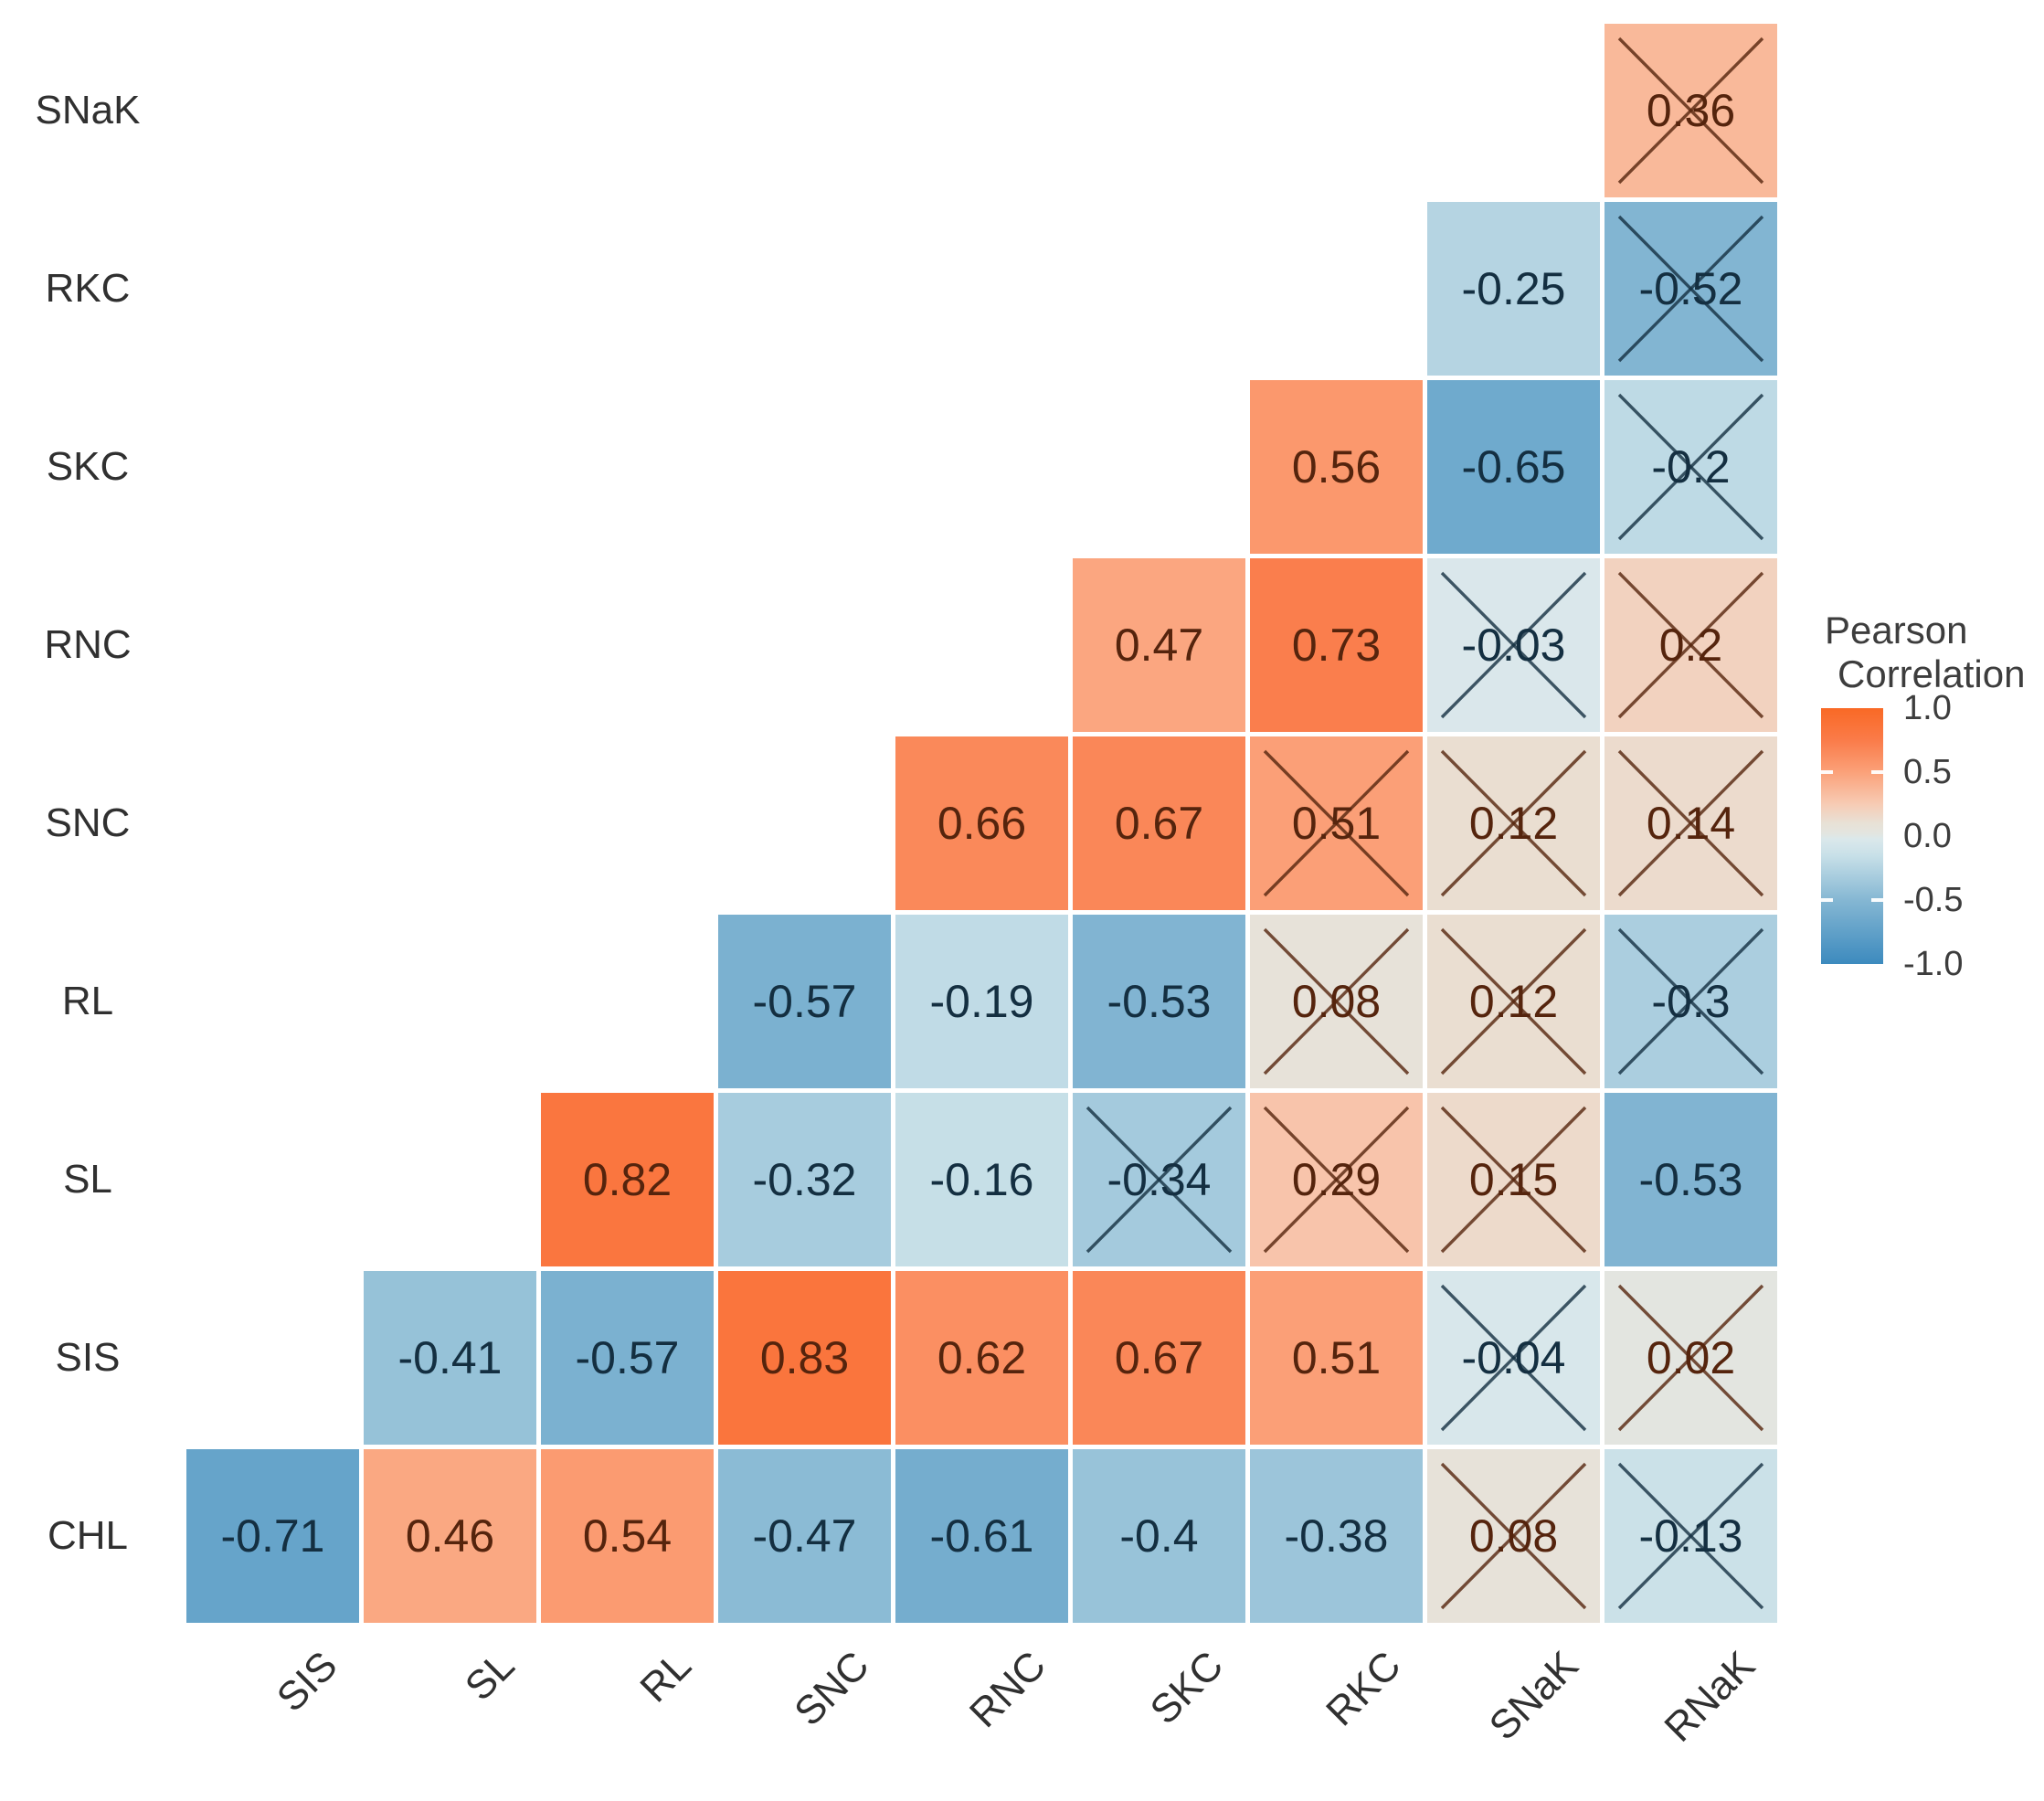 The height and width of the screenshot is (1801, 2044). I want to click on heatmap-cell-RL-RNC: -0.19, so click(981, 1001).